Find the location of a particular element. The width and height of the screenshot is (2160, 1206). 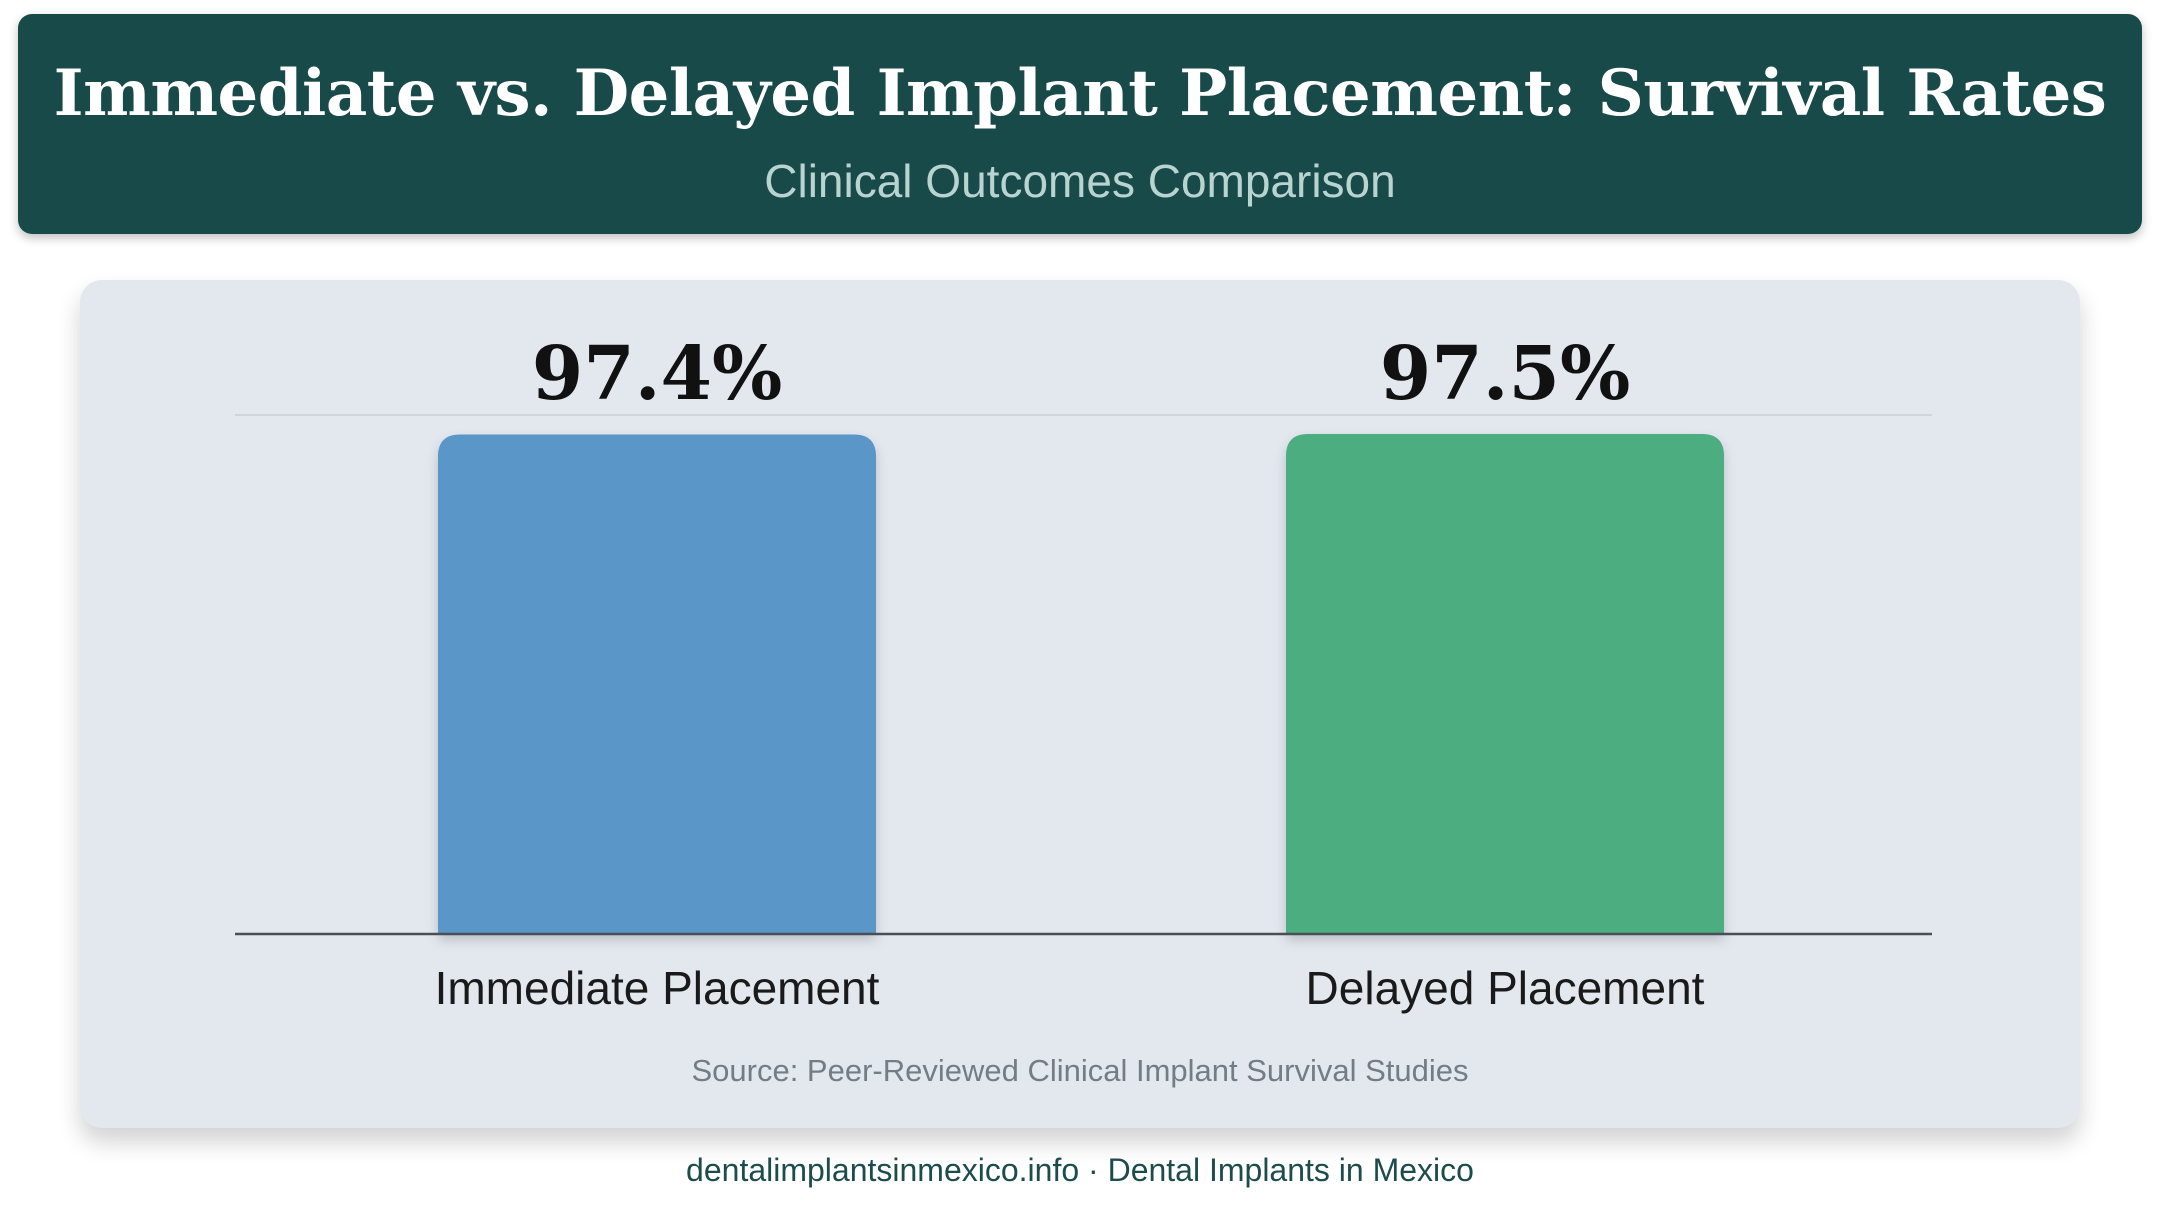

bar-immediate-placement is located at coordinates (657, 684).